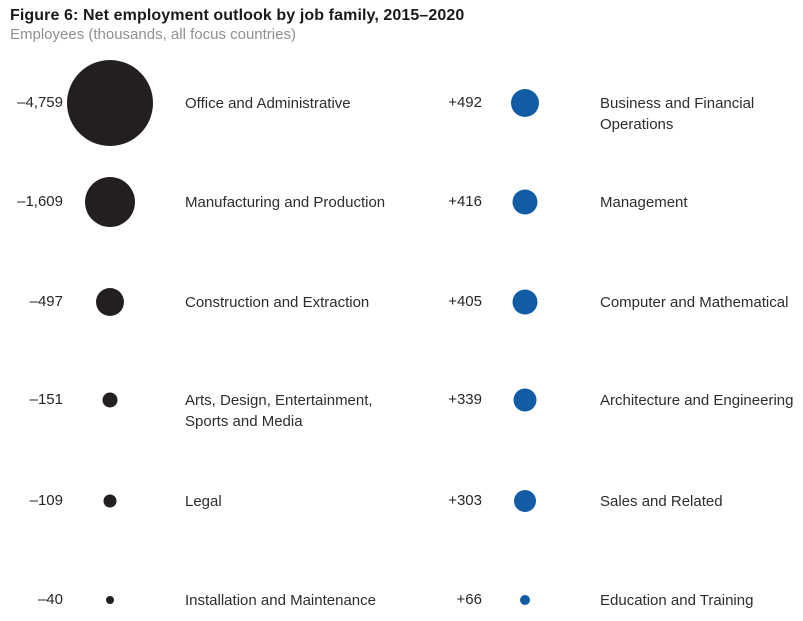 Image resolution: width=803 pixels, height=621 pixels. I want to click on value-label: –109, so click(46, 500).